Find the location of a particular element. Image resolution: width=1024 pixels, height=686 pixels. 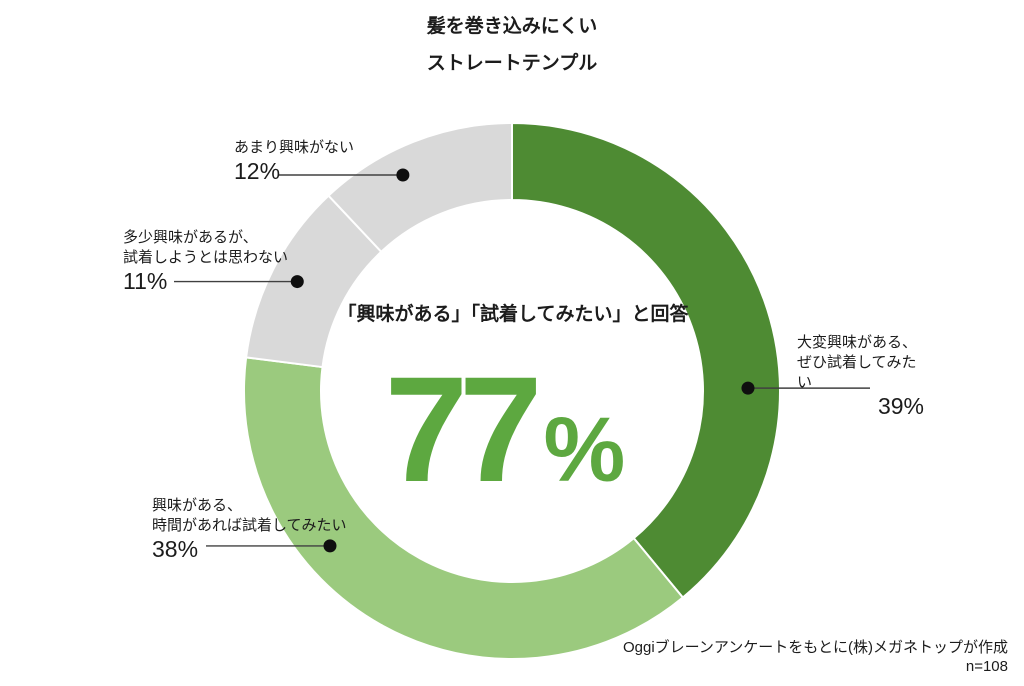

donut-segment-not-interested is located at coordinates (420, 187).